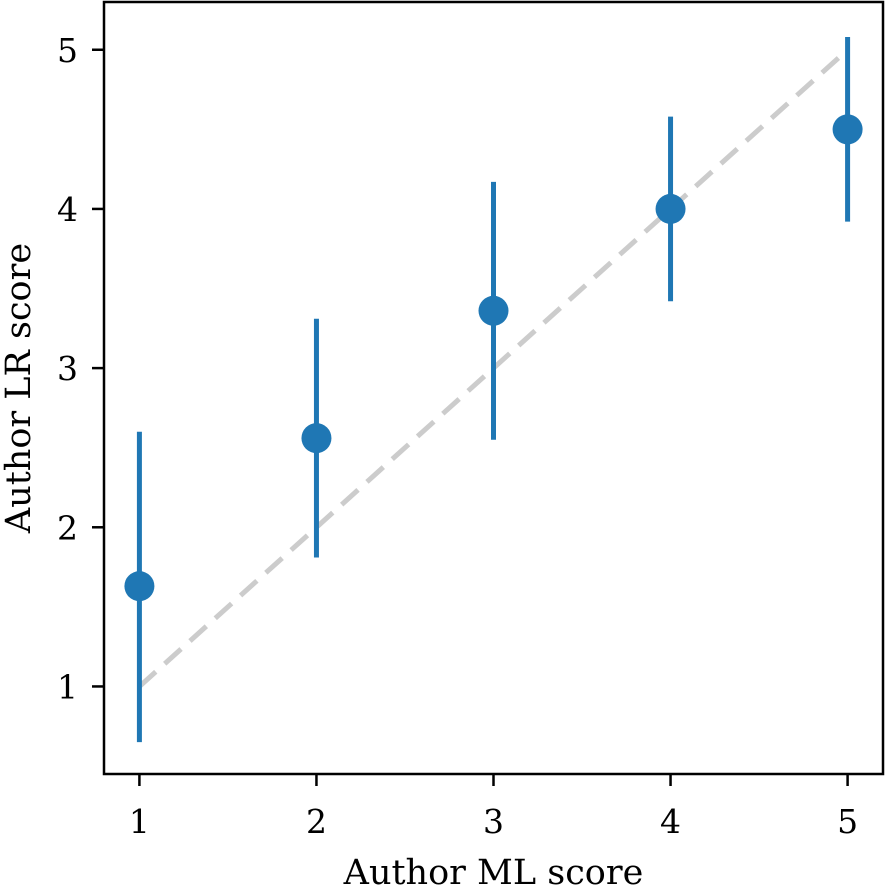 Image resolution: width=886 pixels, height=888 pixels. What do you see at coordinates (493, 870) in the screenshot?
I see `x-axis-label: Author ML score` at bounding box center [493, 870].